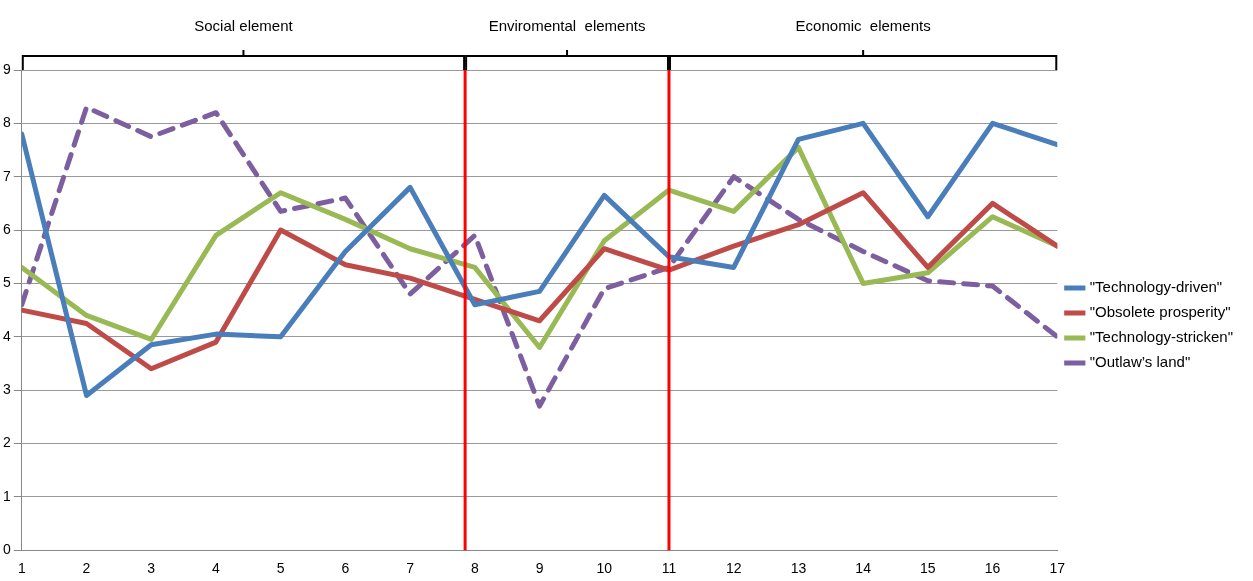 Image resolution: width=1253 pixels, height=581 pixels. What do you see at coordinates (6, 122) in the screenshot?
I see `y-tick-label: 8` at bounding box center [6, 122].